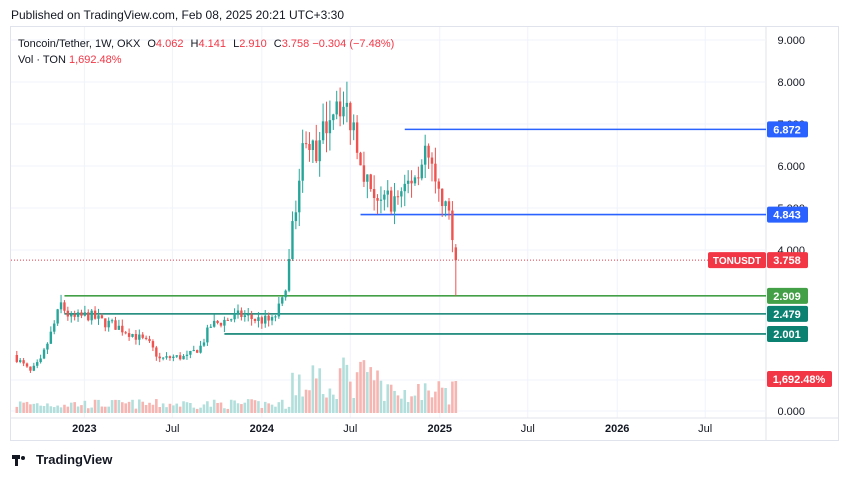 Image resolution: width=849 pixels, height=477 pixels. I want to click on level-tag-label: 2.909, so click(787, 297).